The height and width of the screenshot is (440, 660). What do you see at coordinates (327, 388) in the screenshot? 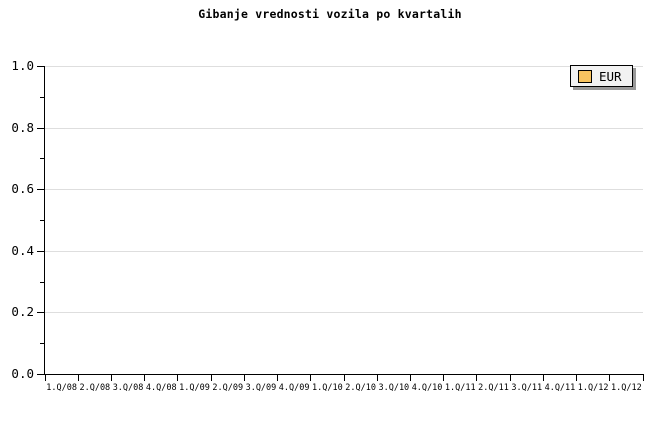
I see `x-axis-tick-label: 1.Q/10` at bounding box center [327, 388].